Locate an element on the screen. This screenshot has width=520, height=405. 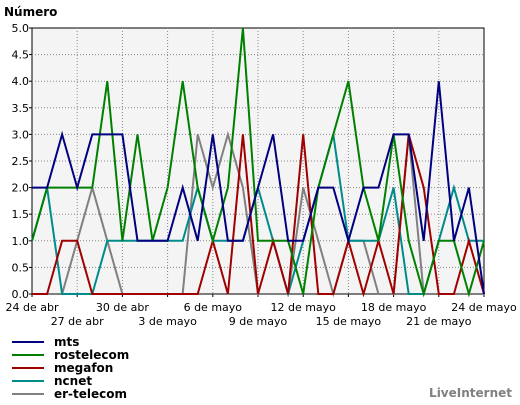
y-tick-label: 2.0 is located at coordinates (21, 188).